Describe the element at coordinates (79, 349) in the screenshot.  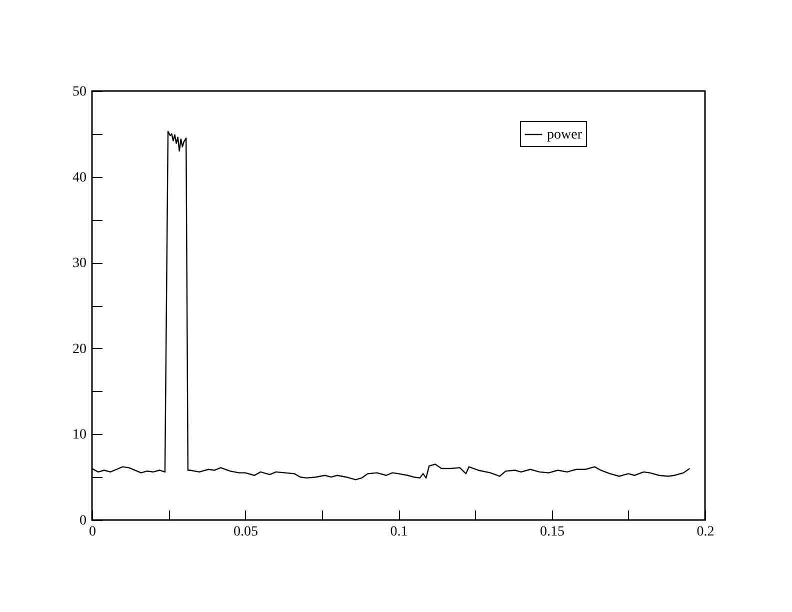
I see `y-tick-label: 20` at that location.